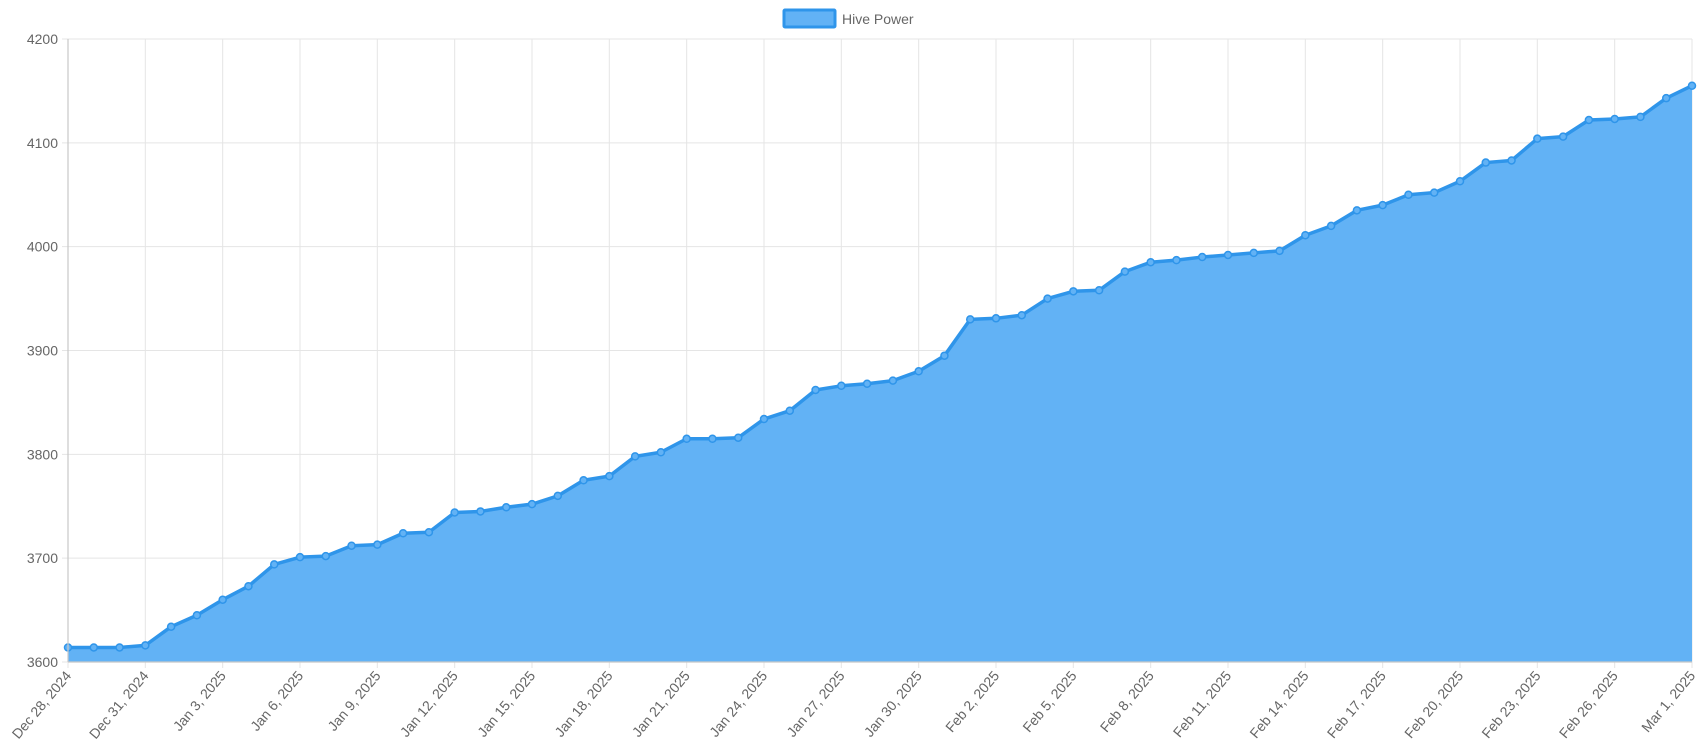 This screenshot has width=1702, height=750. I want to click on x-tick-label: Jan 15, 2025, so click(506, 703).